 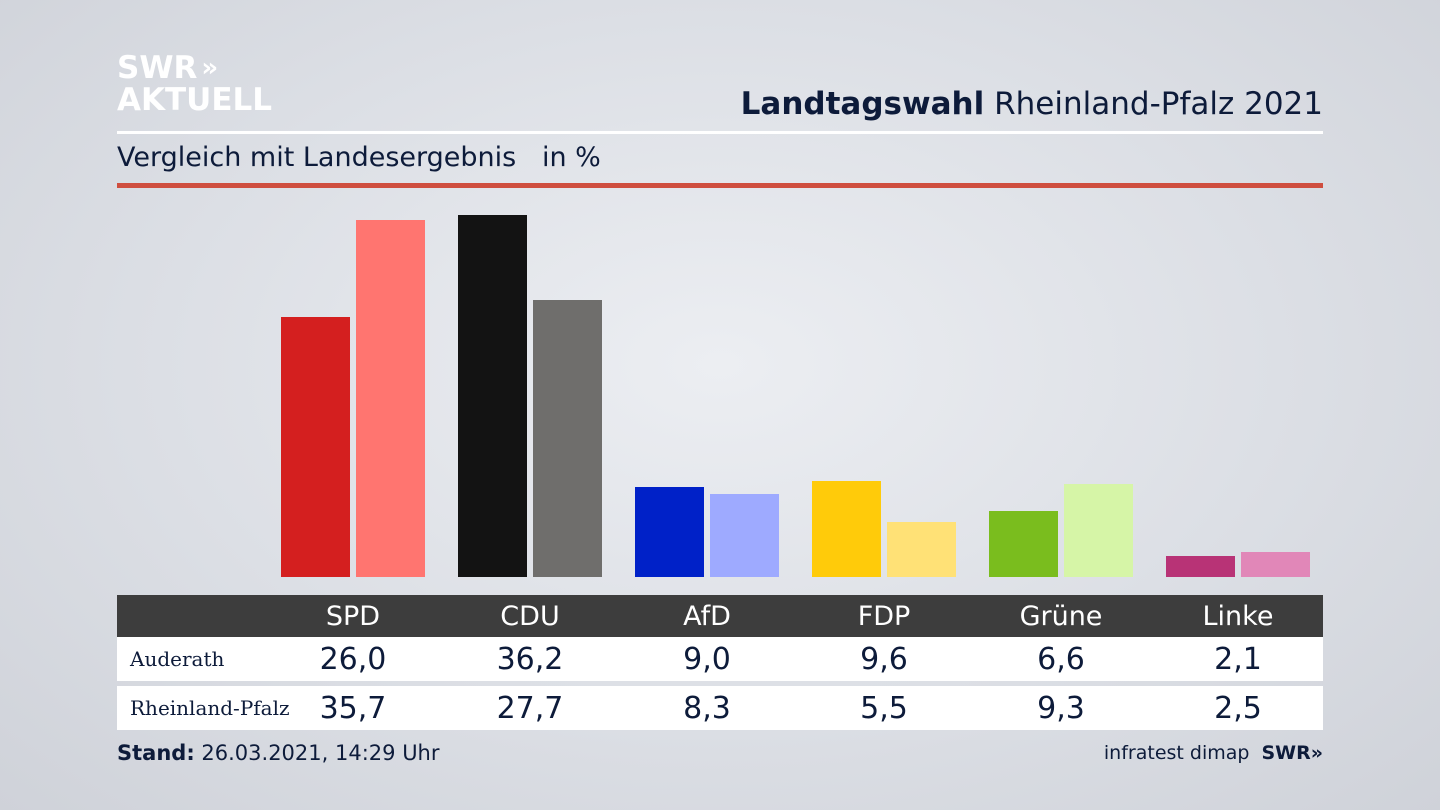 I want to click on swr-aktuell-logo: SWR» AKTUELL, so click(x=194, y=84).